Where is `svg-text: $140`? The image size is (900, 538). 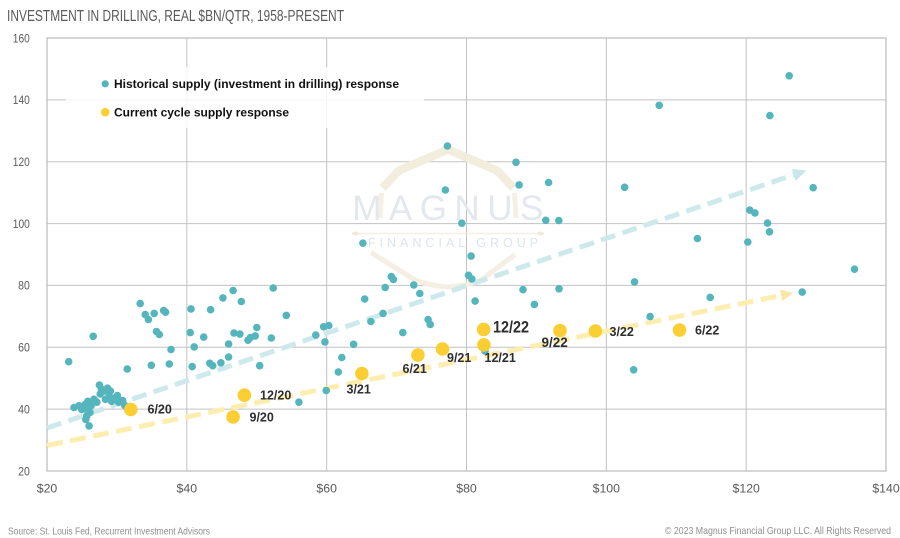
svg-text: $140 is located at coordinates (886, 488).